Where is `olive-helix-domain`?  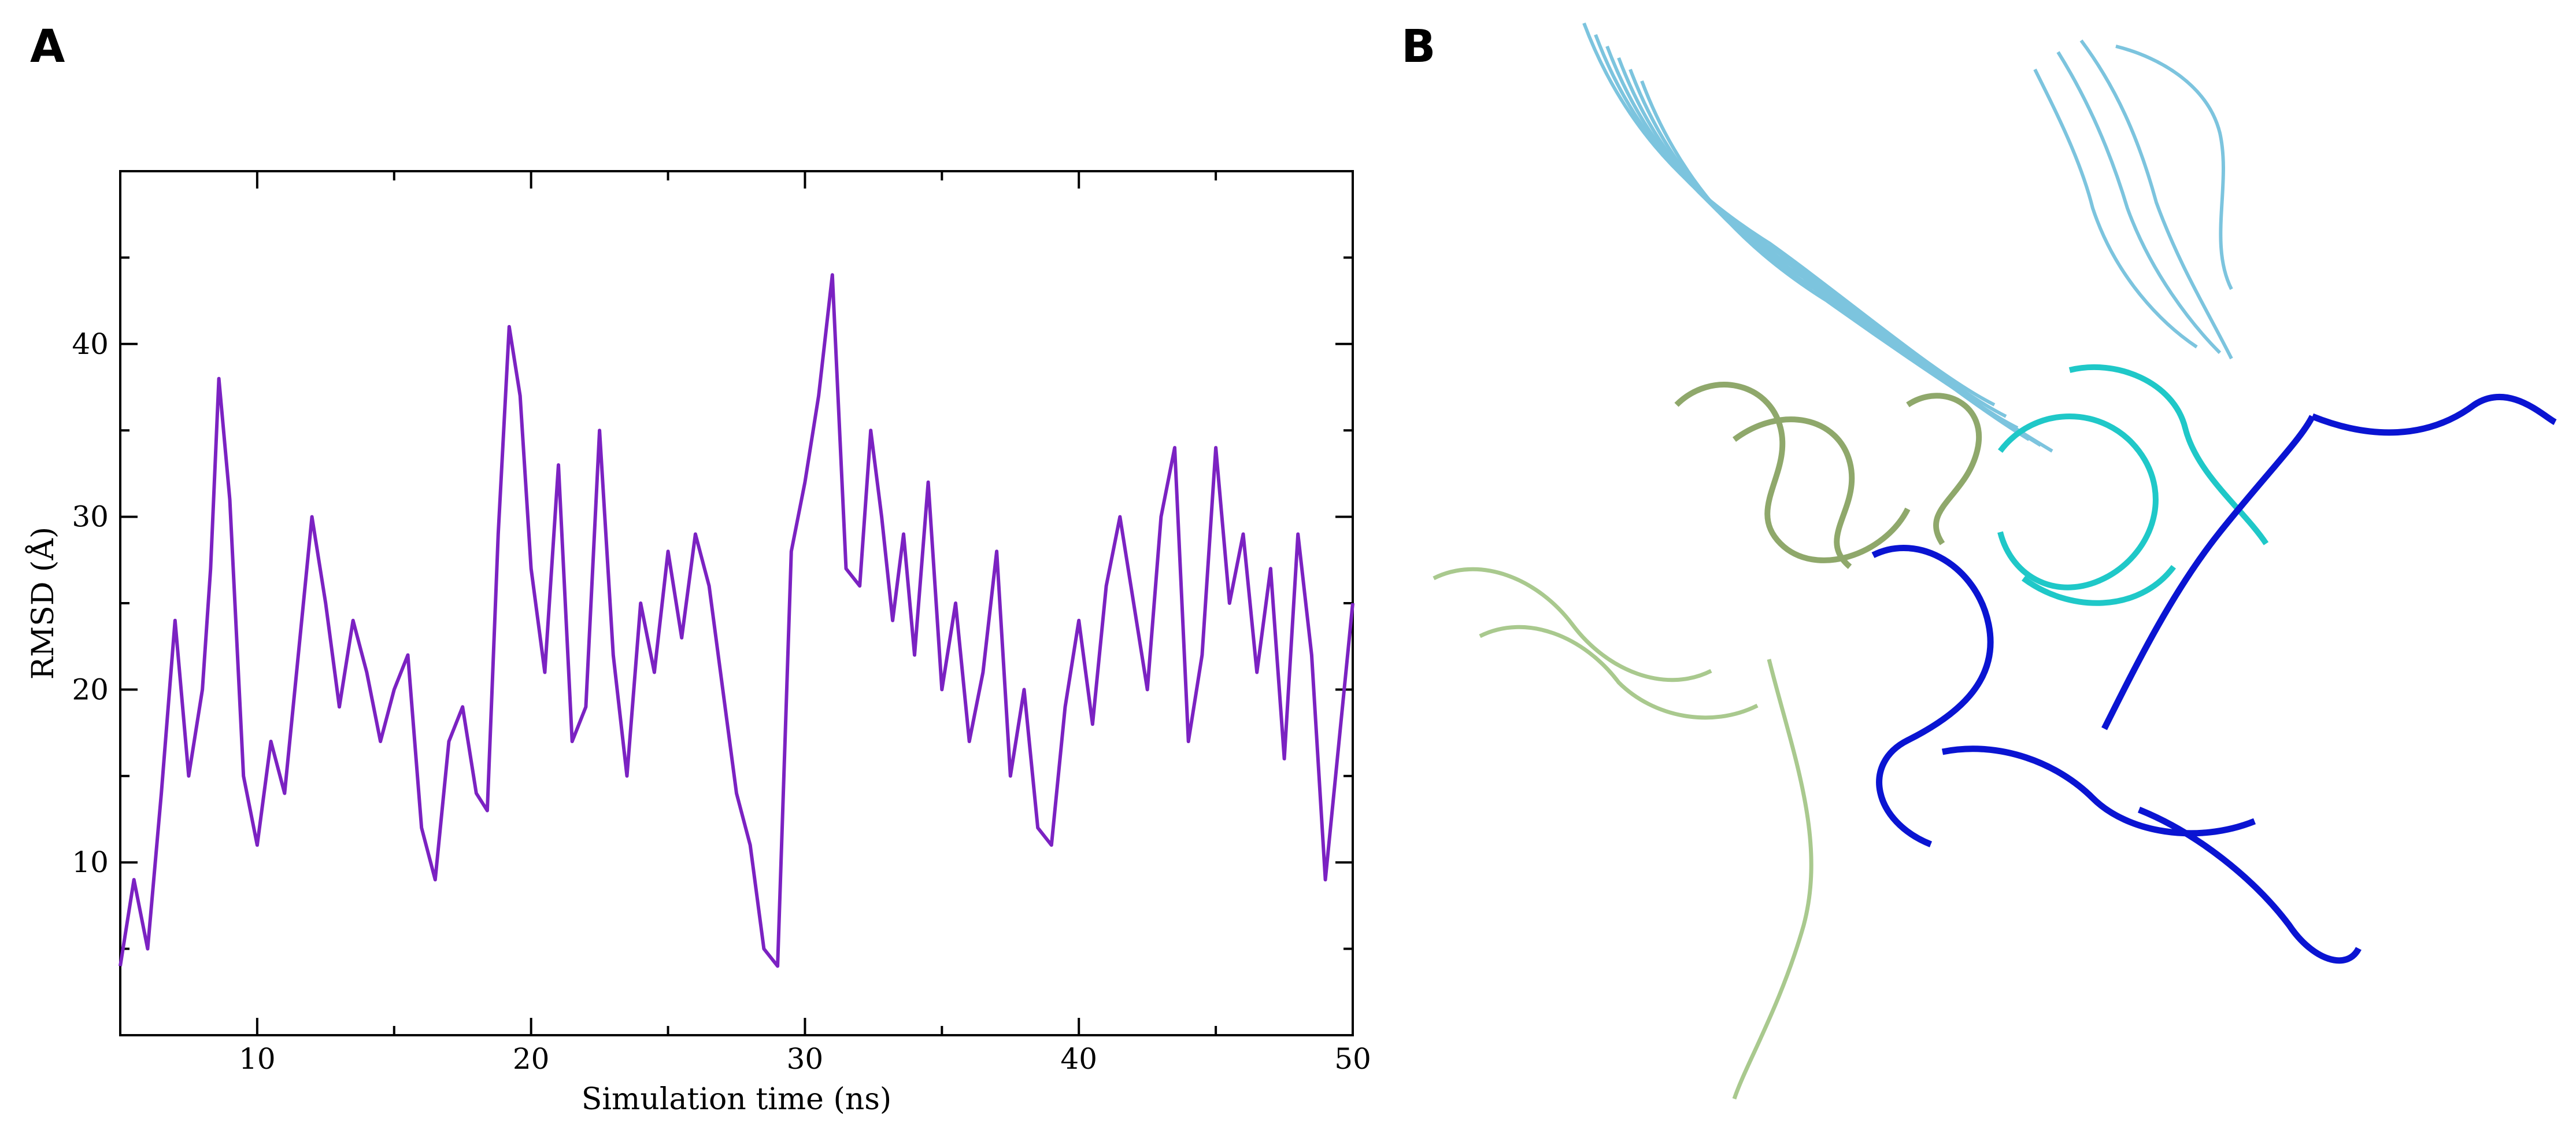 olive-helix-domain is located at coordinates (1828, 476).